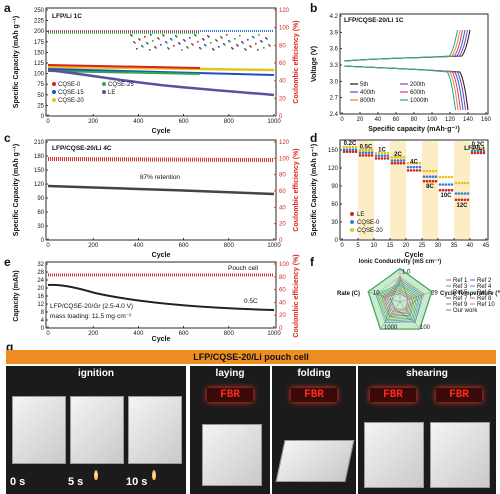  Describe the element at coordinates (40, 281) in the screenshot. I see `y-tick-label: 24` at that location.